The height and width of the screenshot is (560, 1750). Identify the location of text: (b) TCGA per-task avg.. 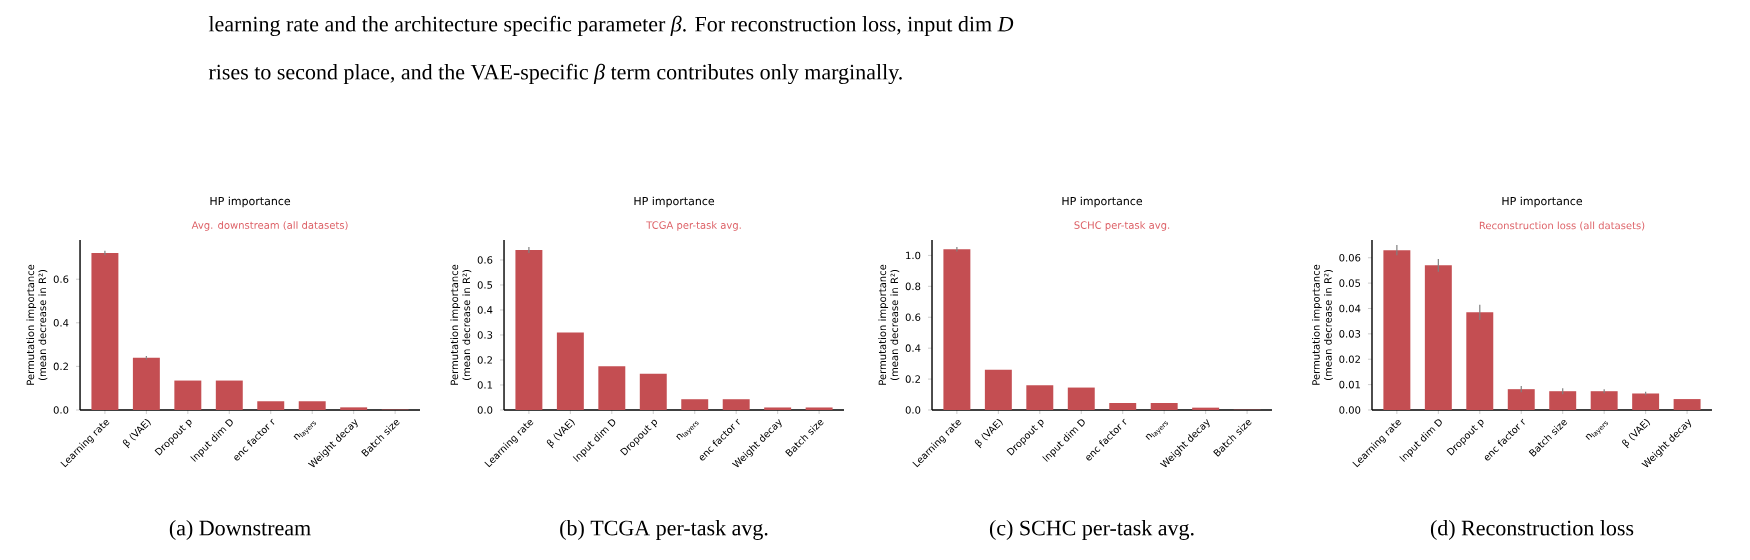
(664, 529).